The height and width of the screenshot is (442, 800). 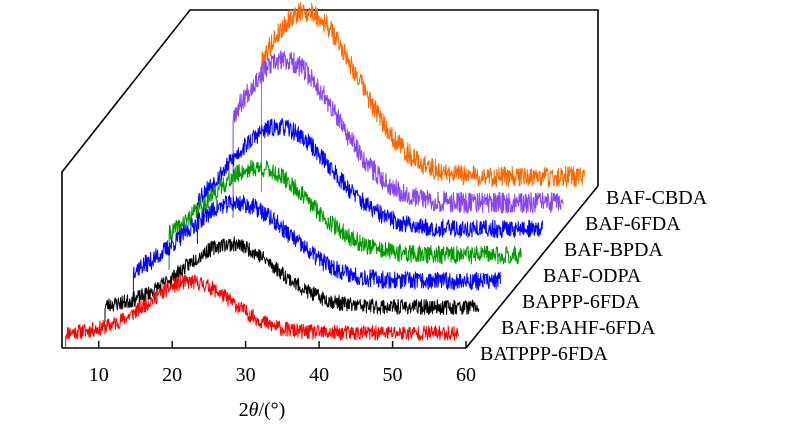 I want to click on x-axis-title-suffix: /(°), so click(x=271, y=410).